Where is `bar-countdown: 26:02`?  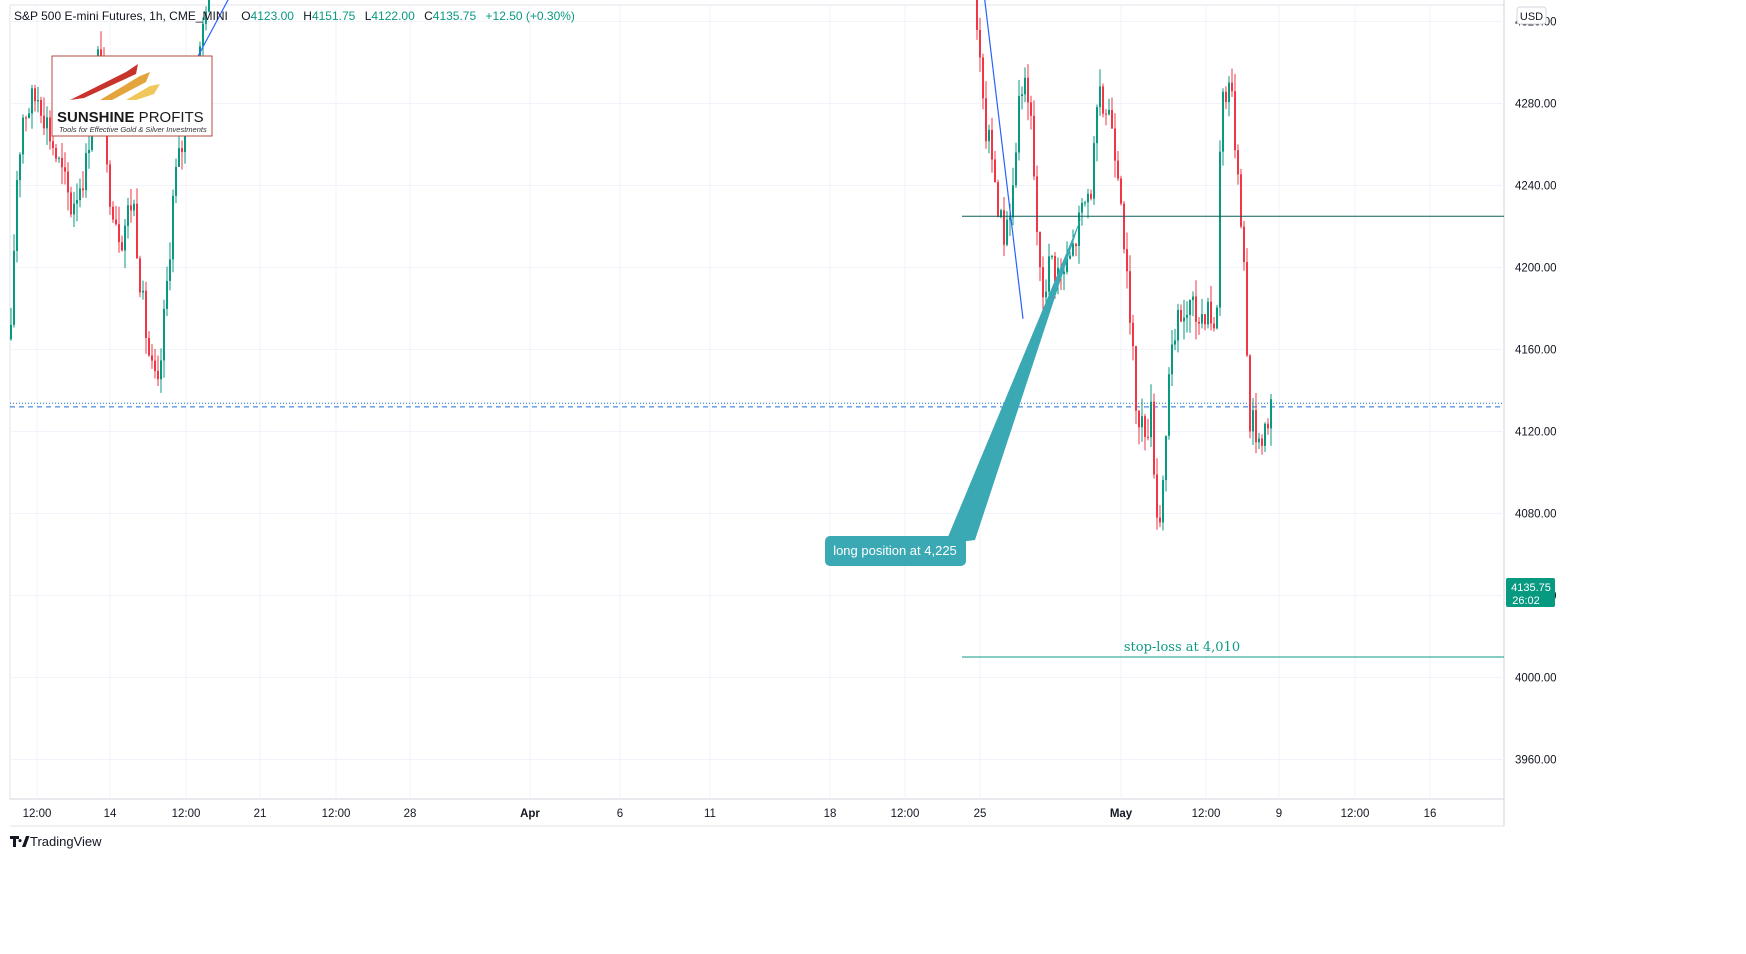 bar-countdown: 26:02 is located at coordinates (1526, 601).